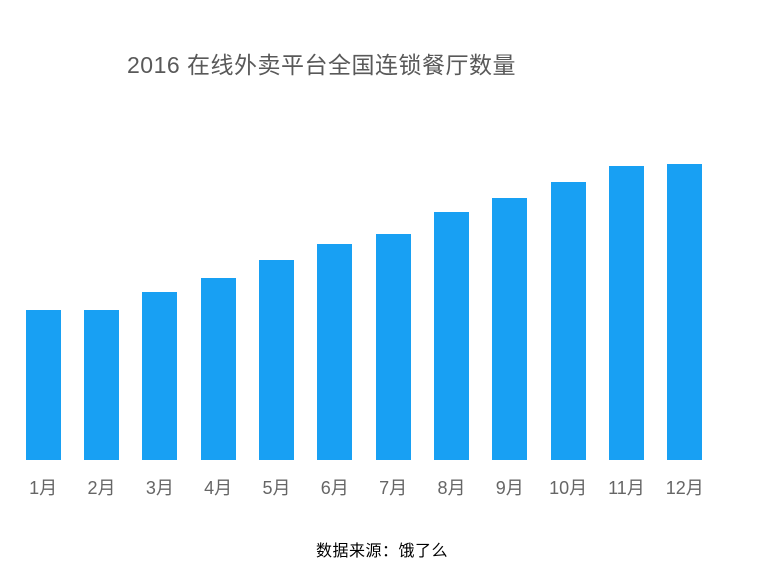 The width and height of the screenshot is (764, 584). Describe the element at coordinates (334, 488) in the screenshot. I see `x-axis-label: 6月` at that location.